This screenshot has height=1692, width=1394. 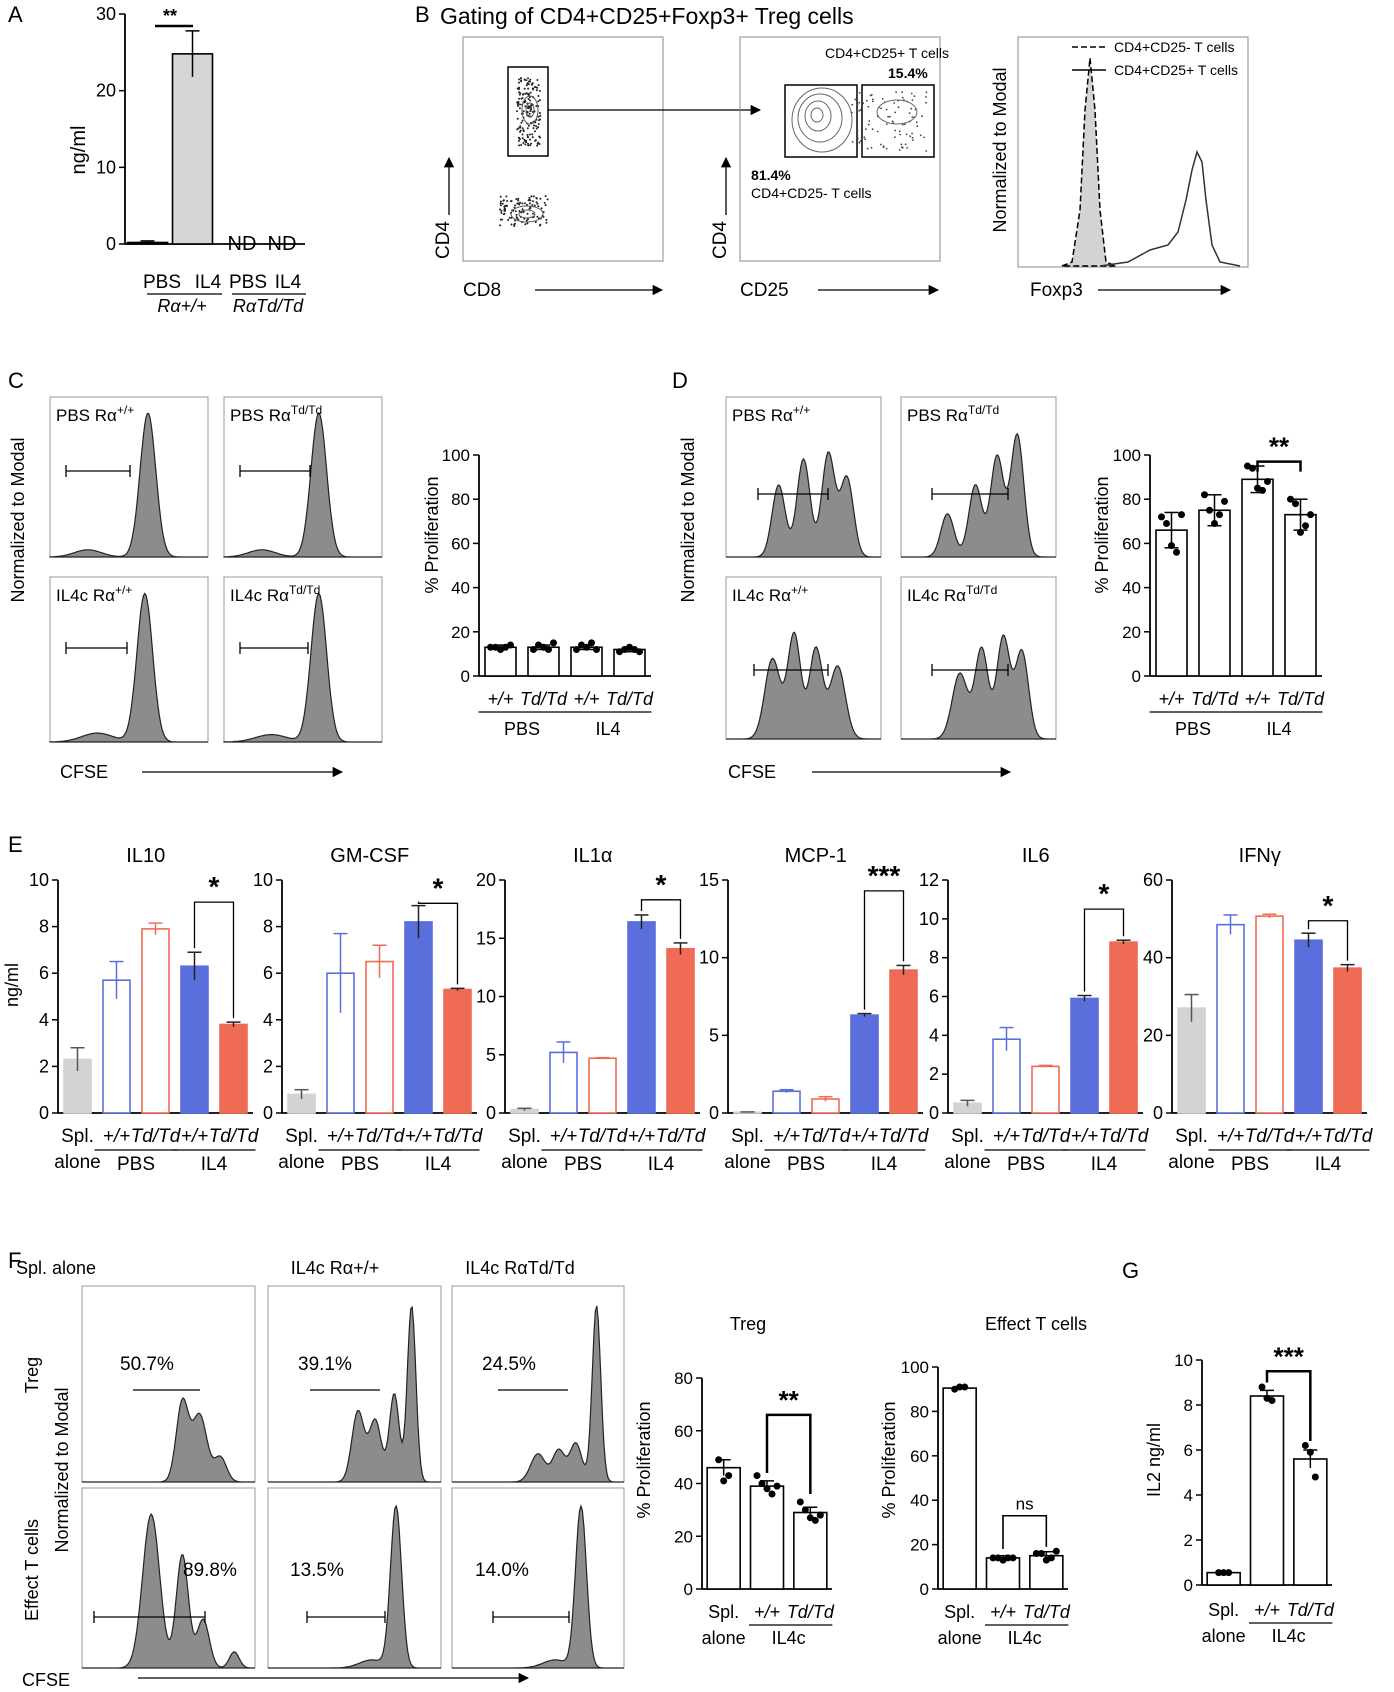 I want to click on chart-e-2-ytick-label-2: 10, so click(x=486, y=997).